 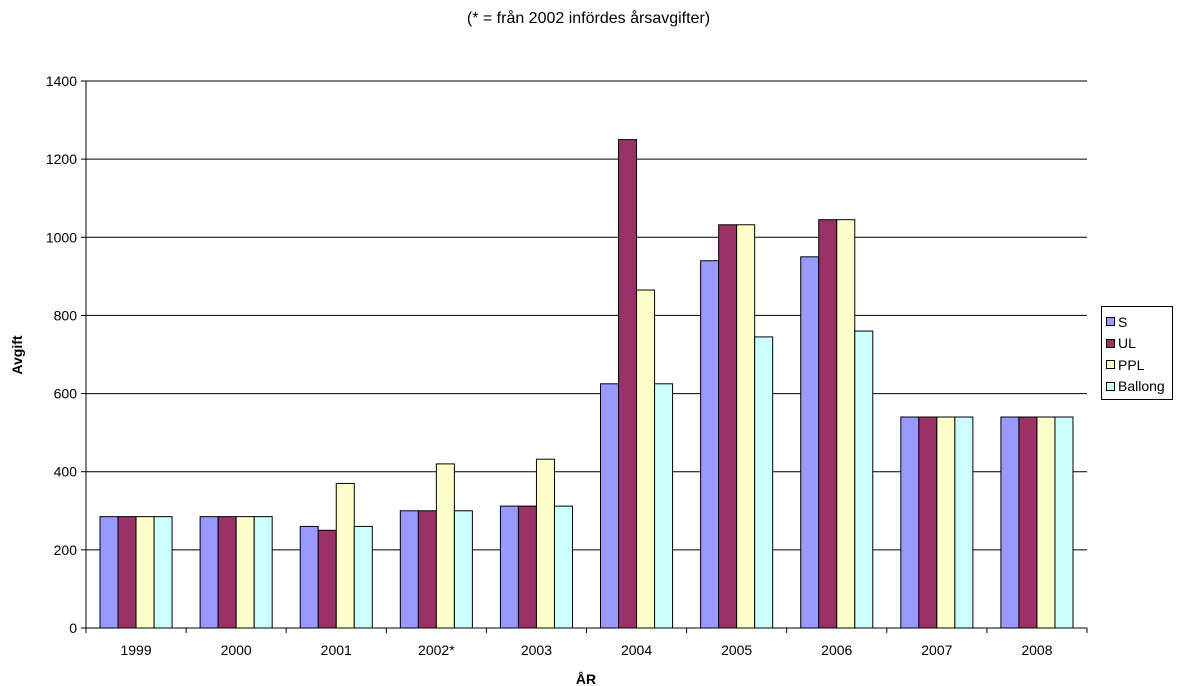 I want to click on legend-label: PPL, so click(x=1131, y=364).